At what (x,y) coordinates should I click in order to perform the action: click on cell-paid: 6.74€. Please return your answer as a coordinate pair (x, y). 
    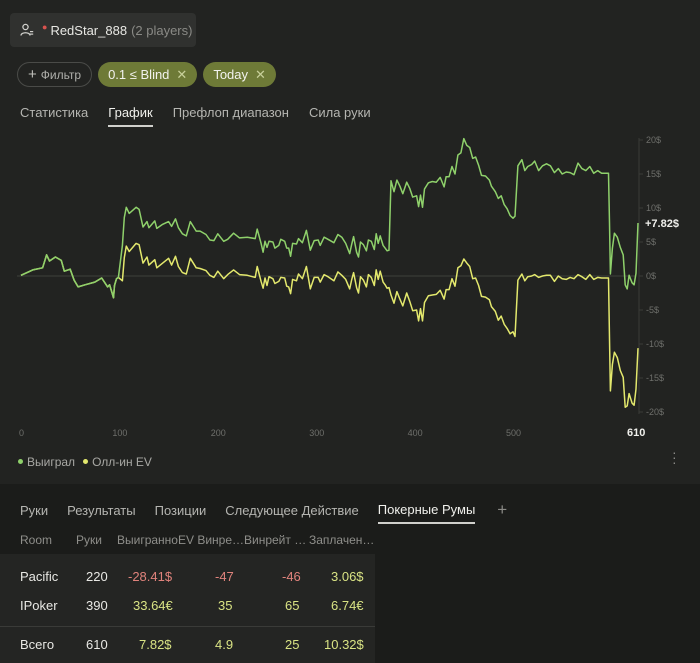
    Looking at the image, I should click on (347, 605).